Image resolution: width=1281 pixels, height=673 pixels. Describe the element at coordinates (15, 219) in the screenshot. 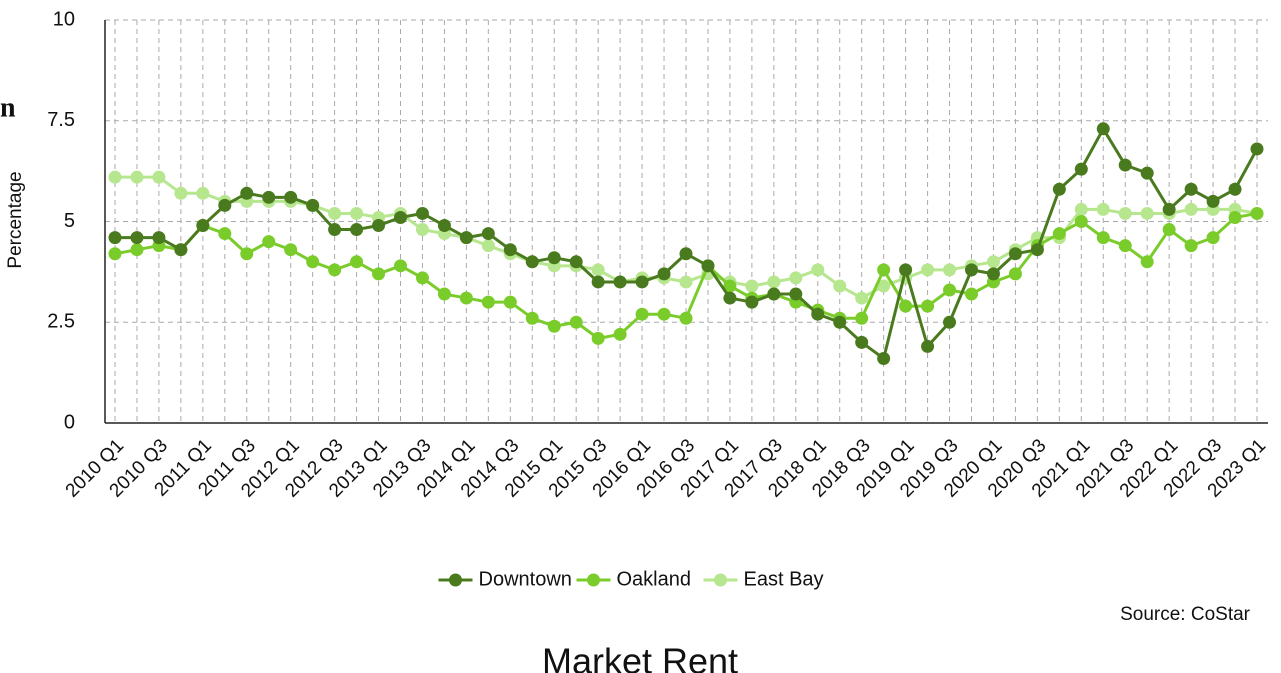

I see `y-axis-label: Percentage` at that location.